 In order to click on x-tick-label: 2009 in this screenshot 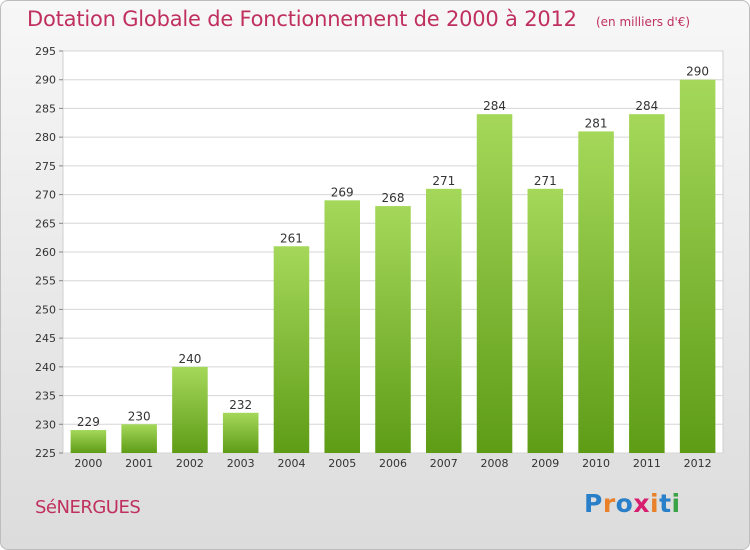, I will do `click(545, 463)`.